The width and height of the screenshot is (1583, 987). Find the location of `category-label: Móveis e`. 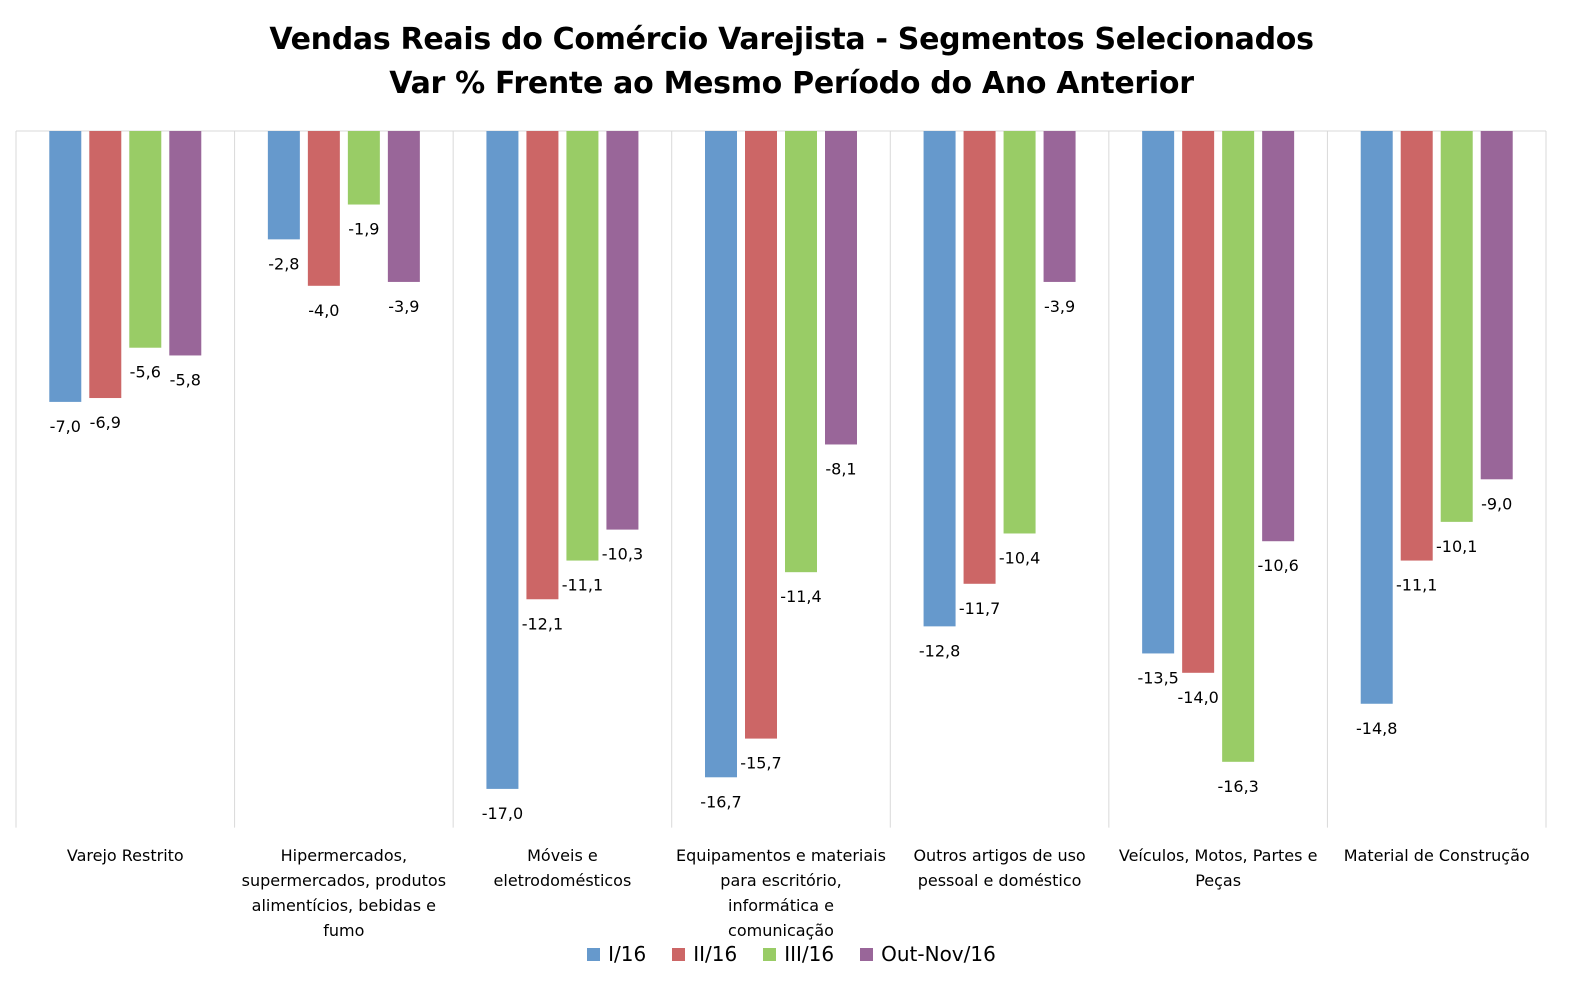

category-label: Móveis e is located at coordinates (562, 855).